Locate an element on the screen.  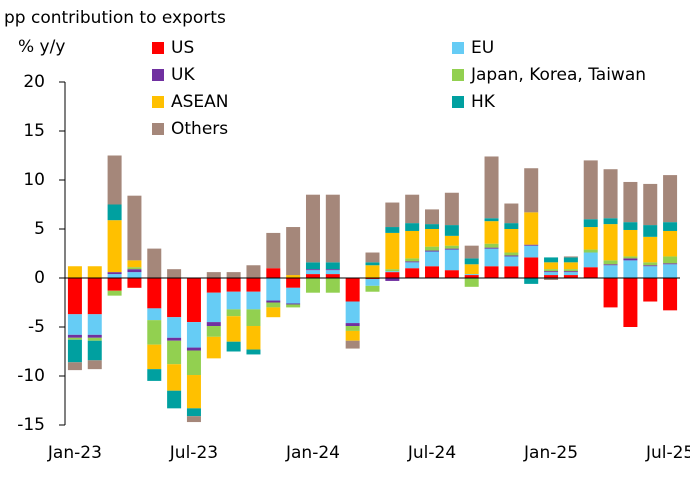
x-tick-label: Jul-24 is located at coordinates (431, 453).